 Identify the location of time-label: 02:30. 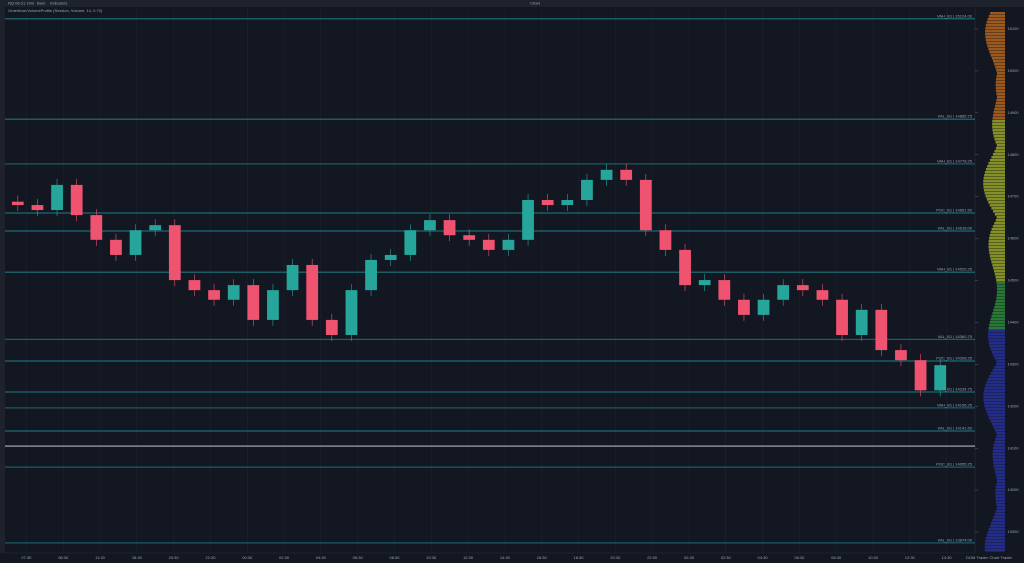
(726, 557).